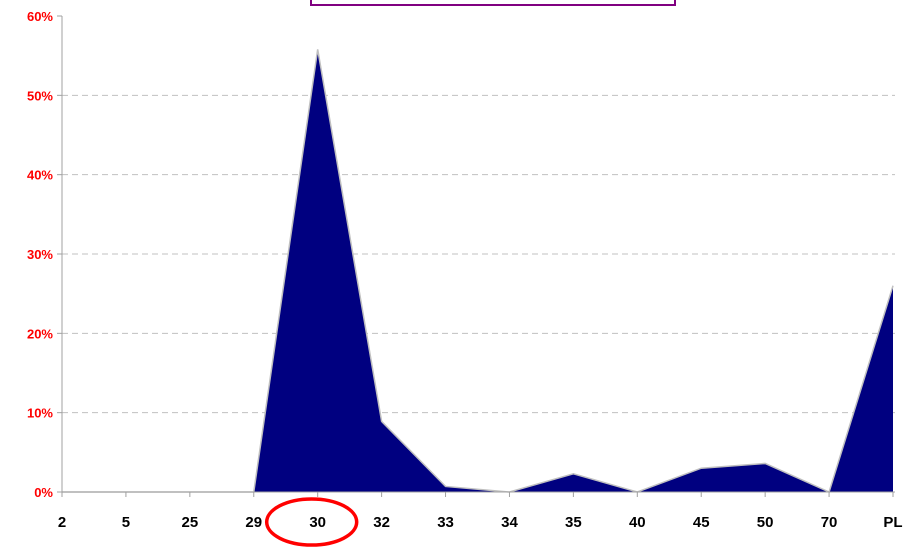  I want to click on x-tick-label: 29, so click(253, 522).